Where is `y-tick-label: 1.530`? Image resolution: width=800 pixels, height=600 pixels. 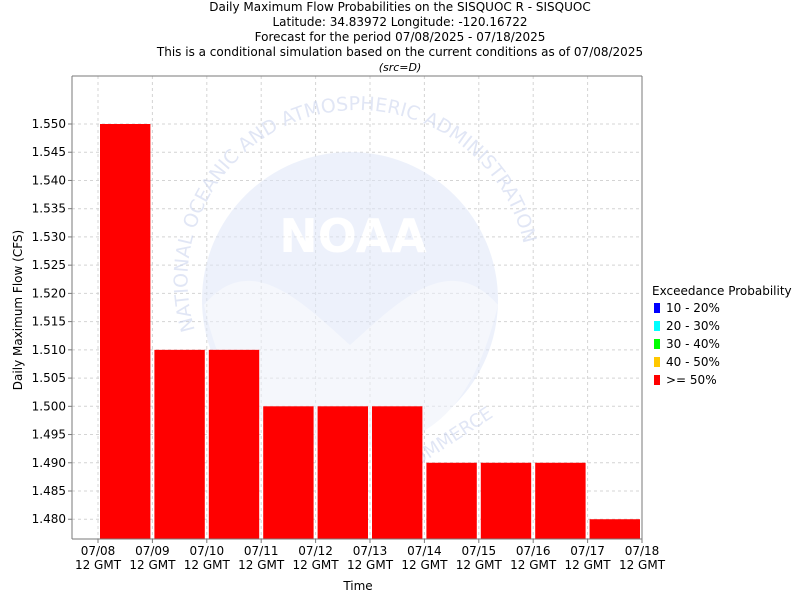
y-tick-label: 1.530 is located at coordinates (49, 237).